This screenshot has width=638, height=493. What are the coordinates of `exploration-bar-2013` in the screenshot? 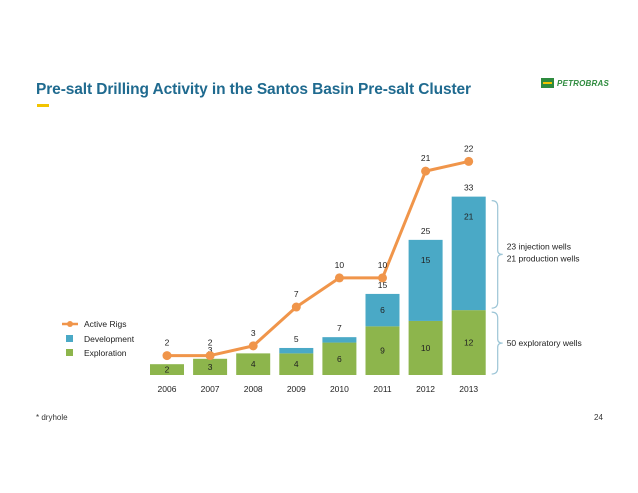 It's located at (468, 342).